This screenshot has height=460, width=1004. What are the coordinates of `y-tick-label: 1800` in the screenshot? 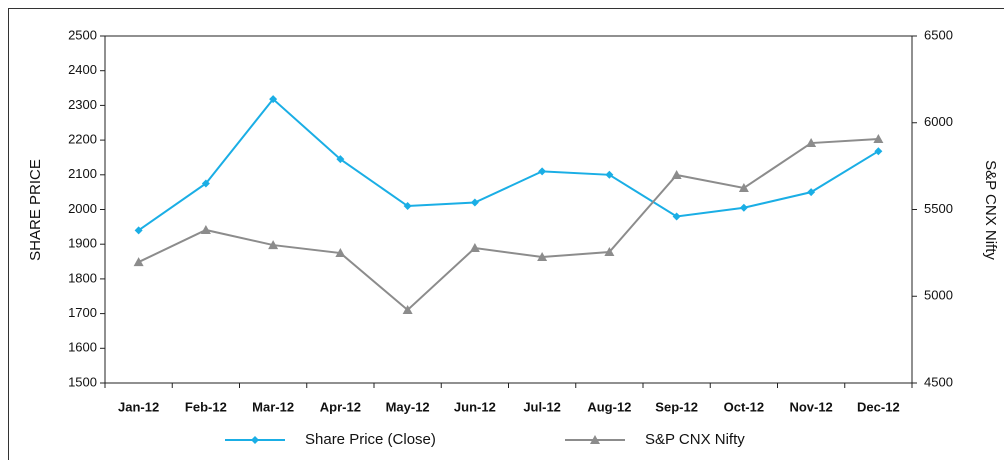 It's located at (82, 277).